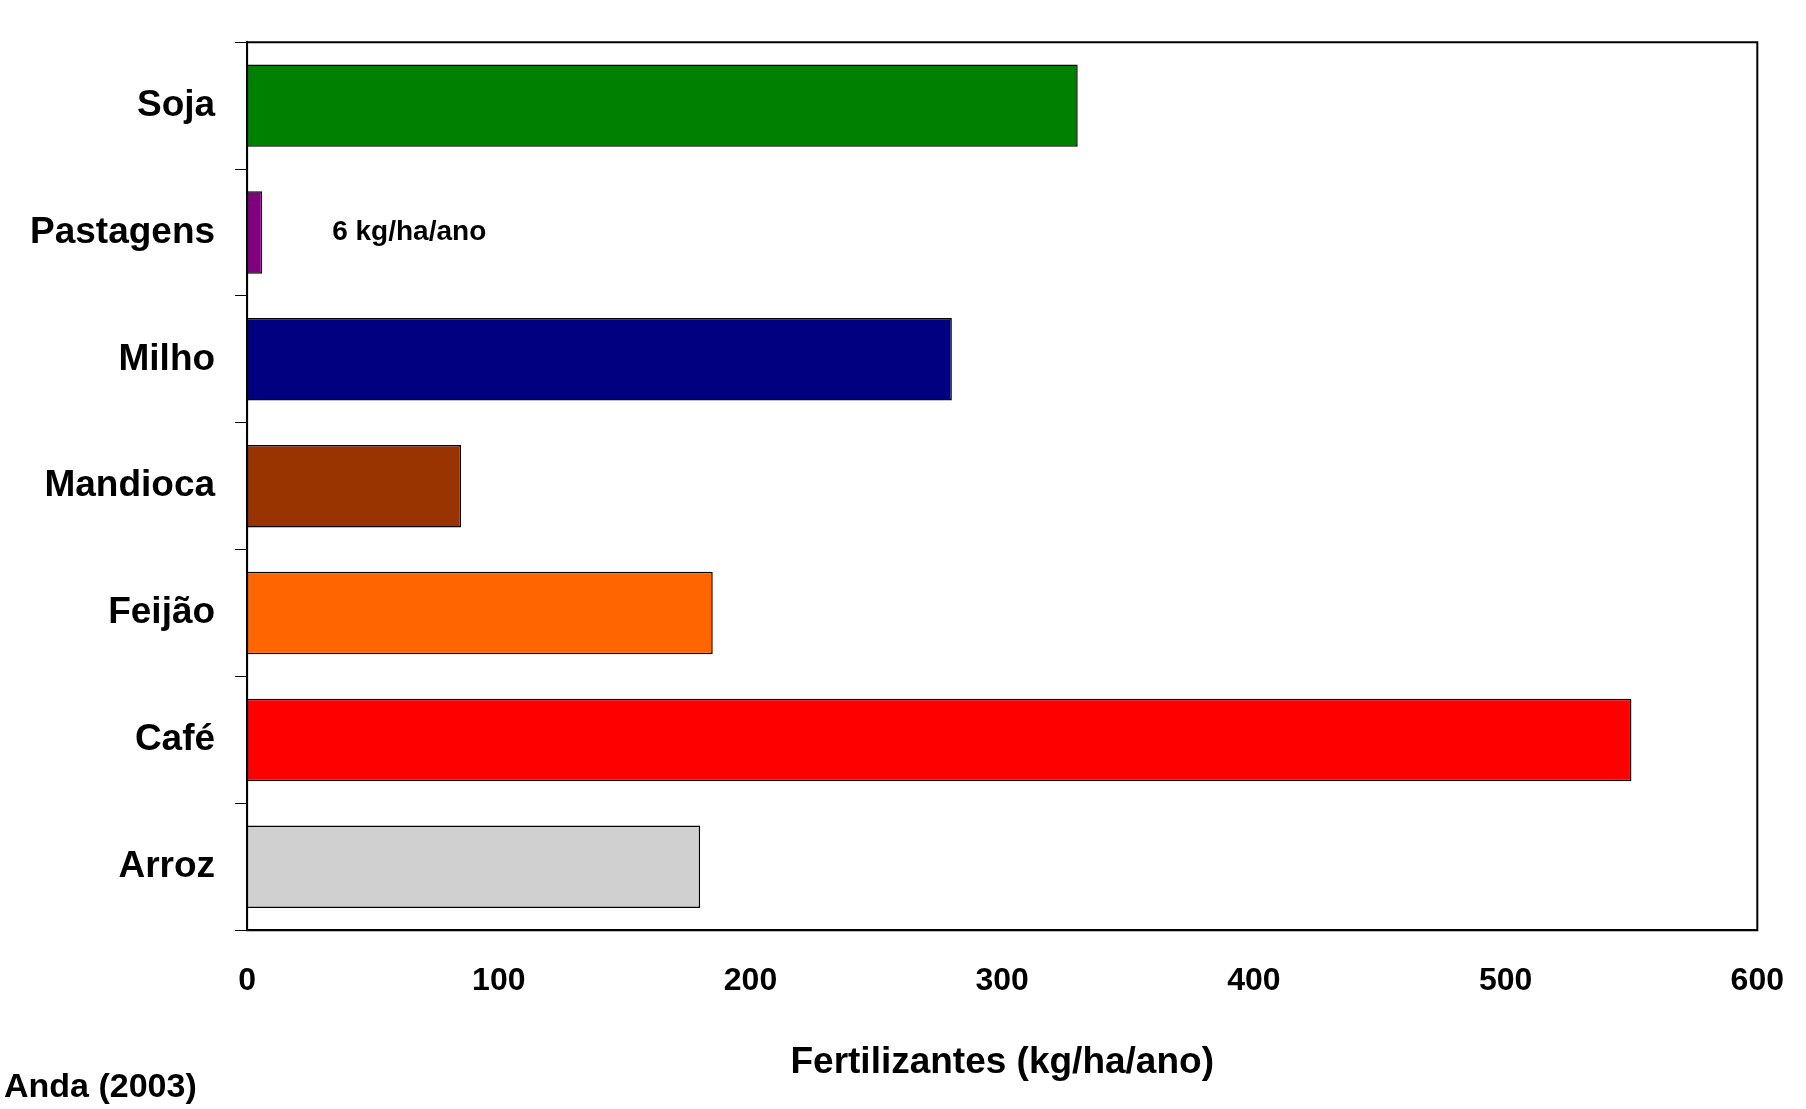 Image resolution: width=1806 pixels, height=1109 pixels. Describe the element at coordinates (1002, 979) in the screenshot. I see `x-tick-label: 300` at that location.